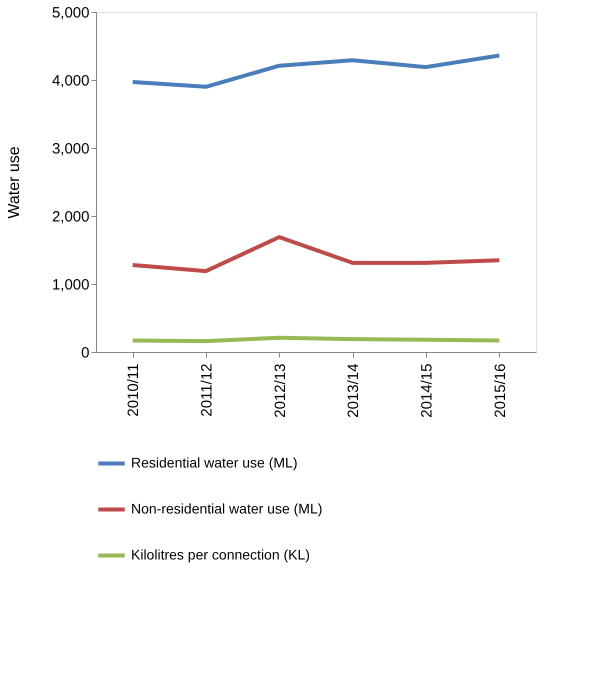 The image size is (610, 686). I want to click on x-tick-label: 2010/11, so click(133, 390).